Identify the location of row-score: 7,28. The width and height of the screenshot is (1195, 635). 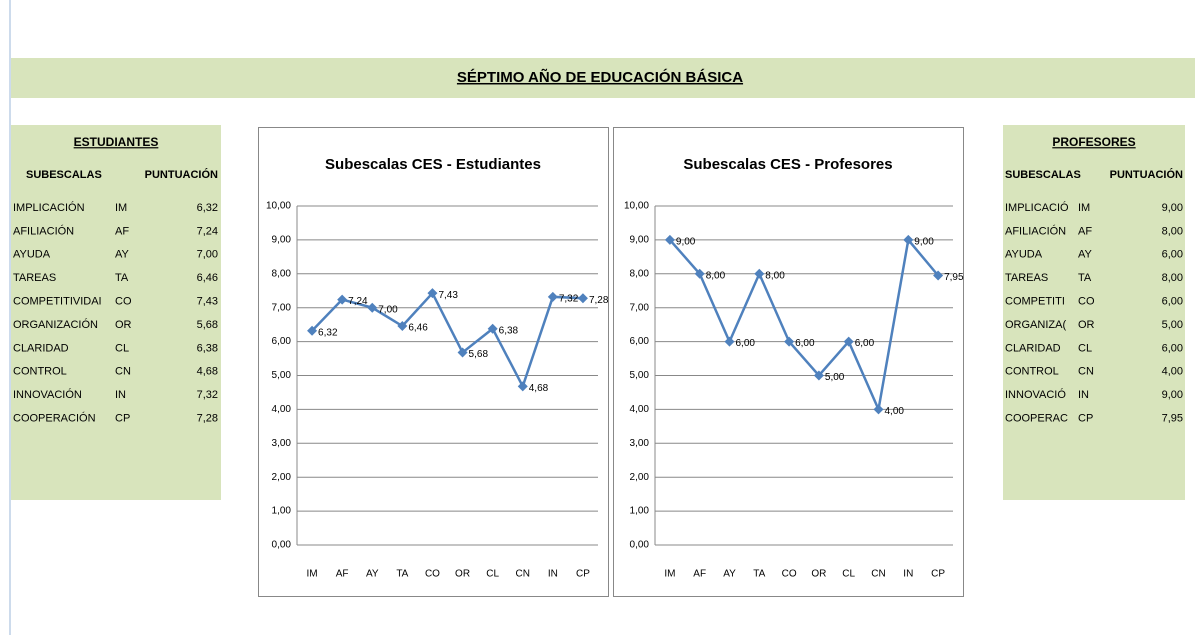
(207, 419).